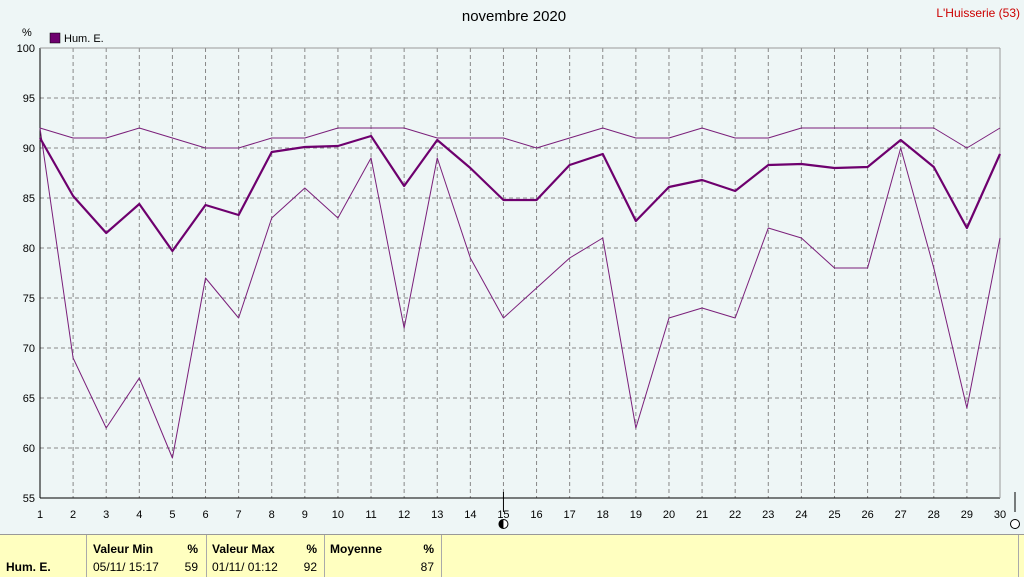  I want to click on x-tick-label: 10, so click(338, 515).